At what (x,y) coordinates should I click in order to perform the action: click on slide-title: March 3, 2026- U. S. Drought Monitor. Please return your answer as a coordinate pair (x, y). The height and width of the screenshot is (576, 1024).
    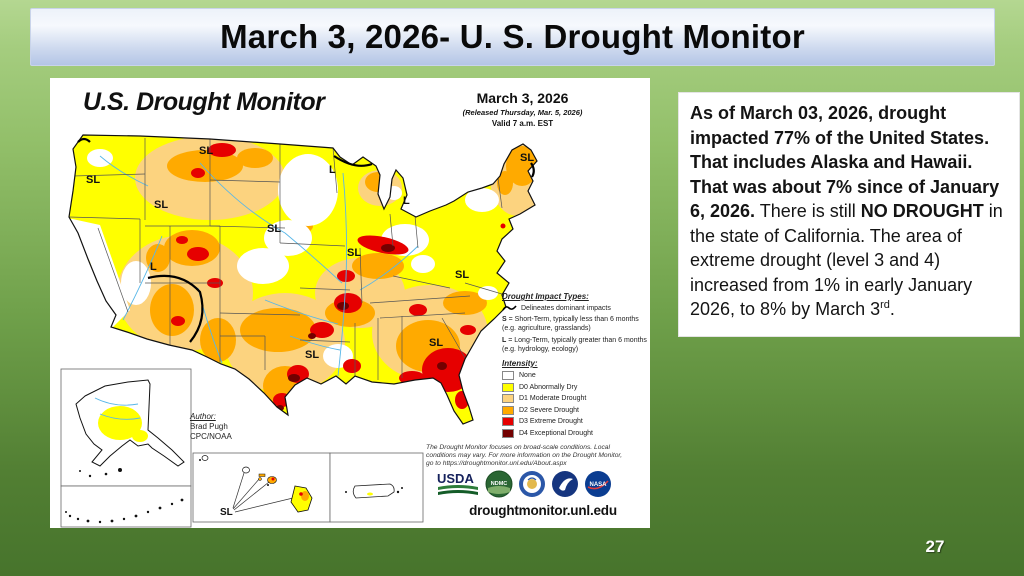
    Looking at the image, I should click on (512, 36).